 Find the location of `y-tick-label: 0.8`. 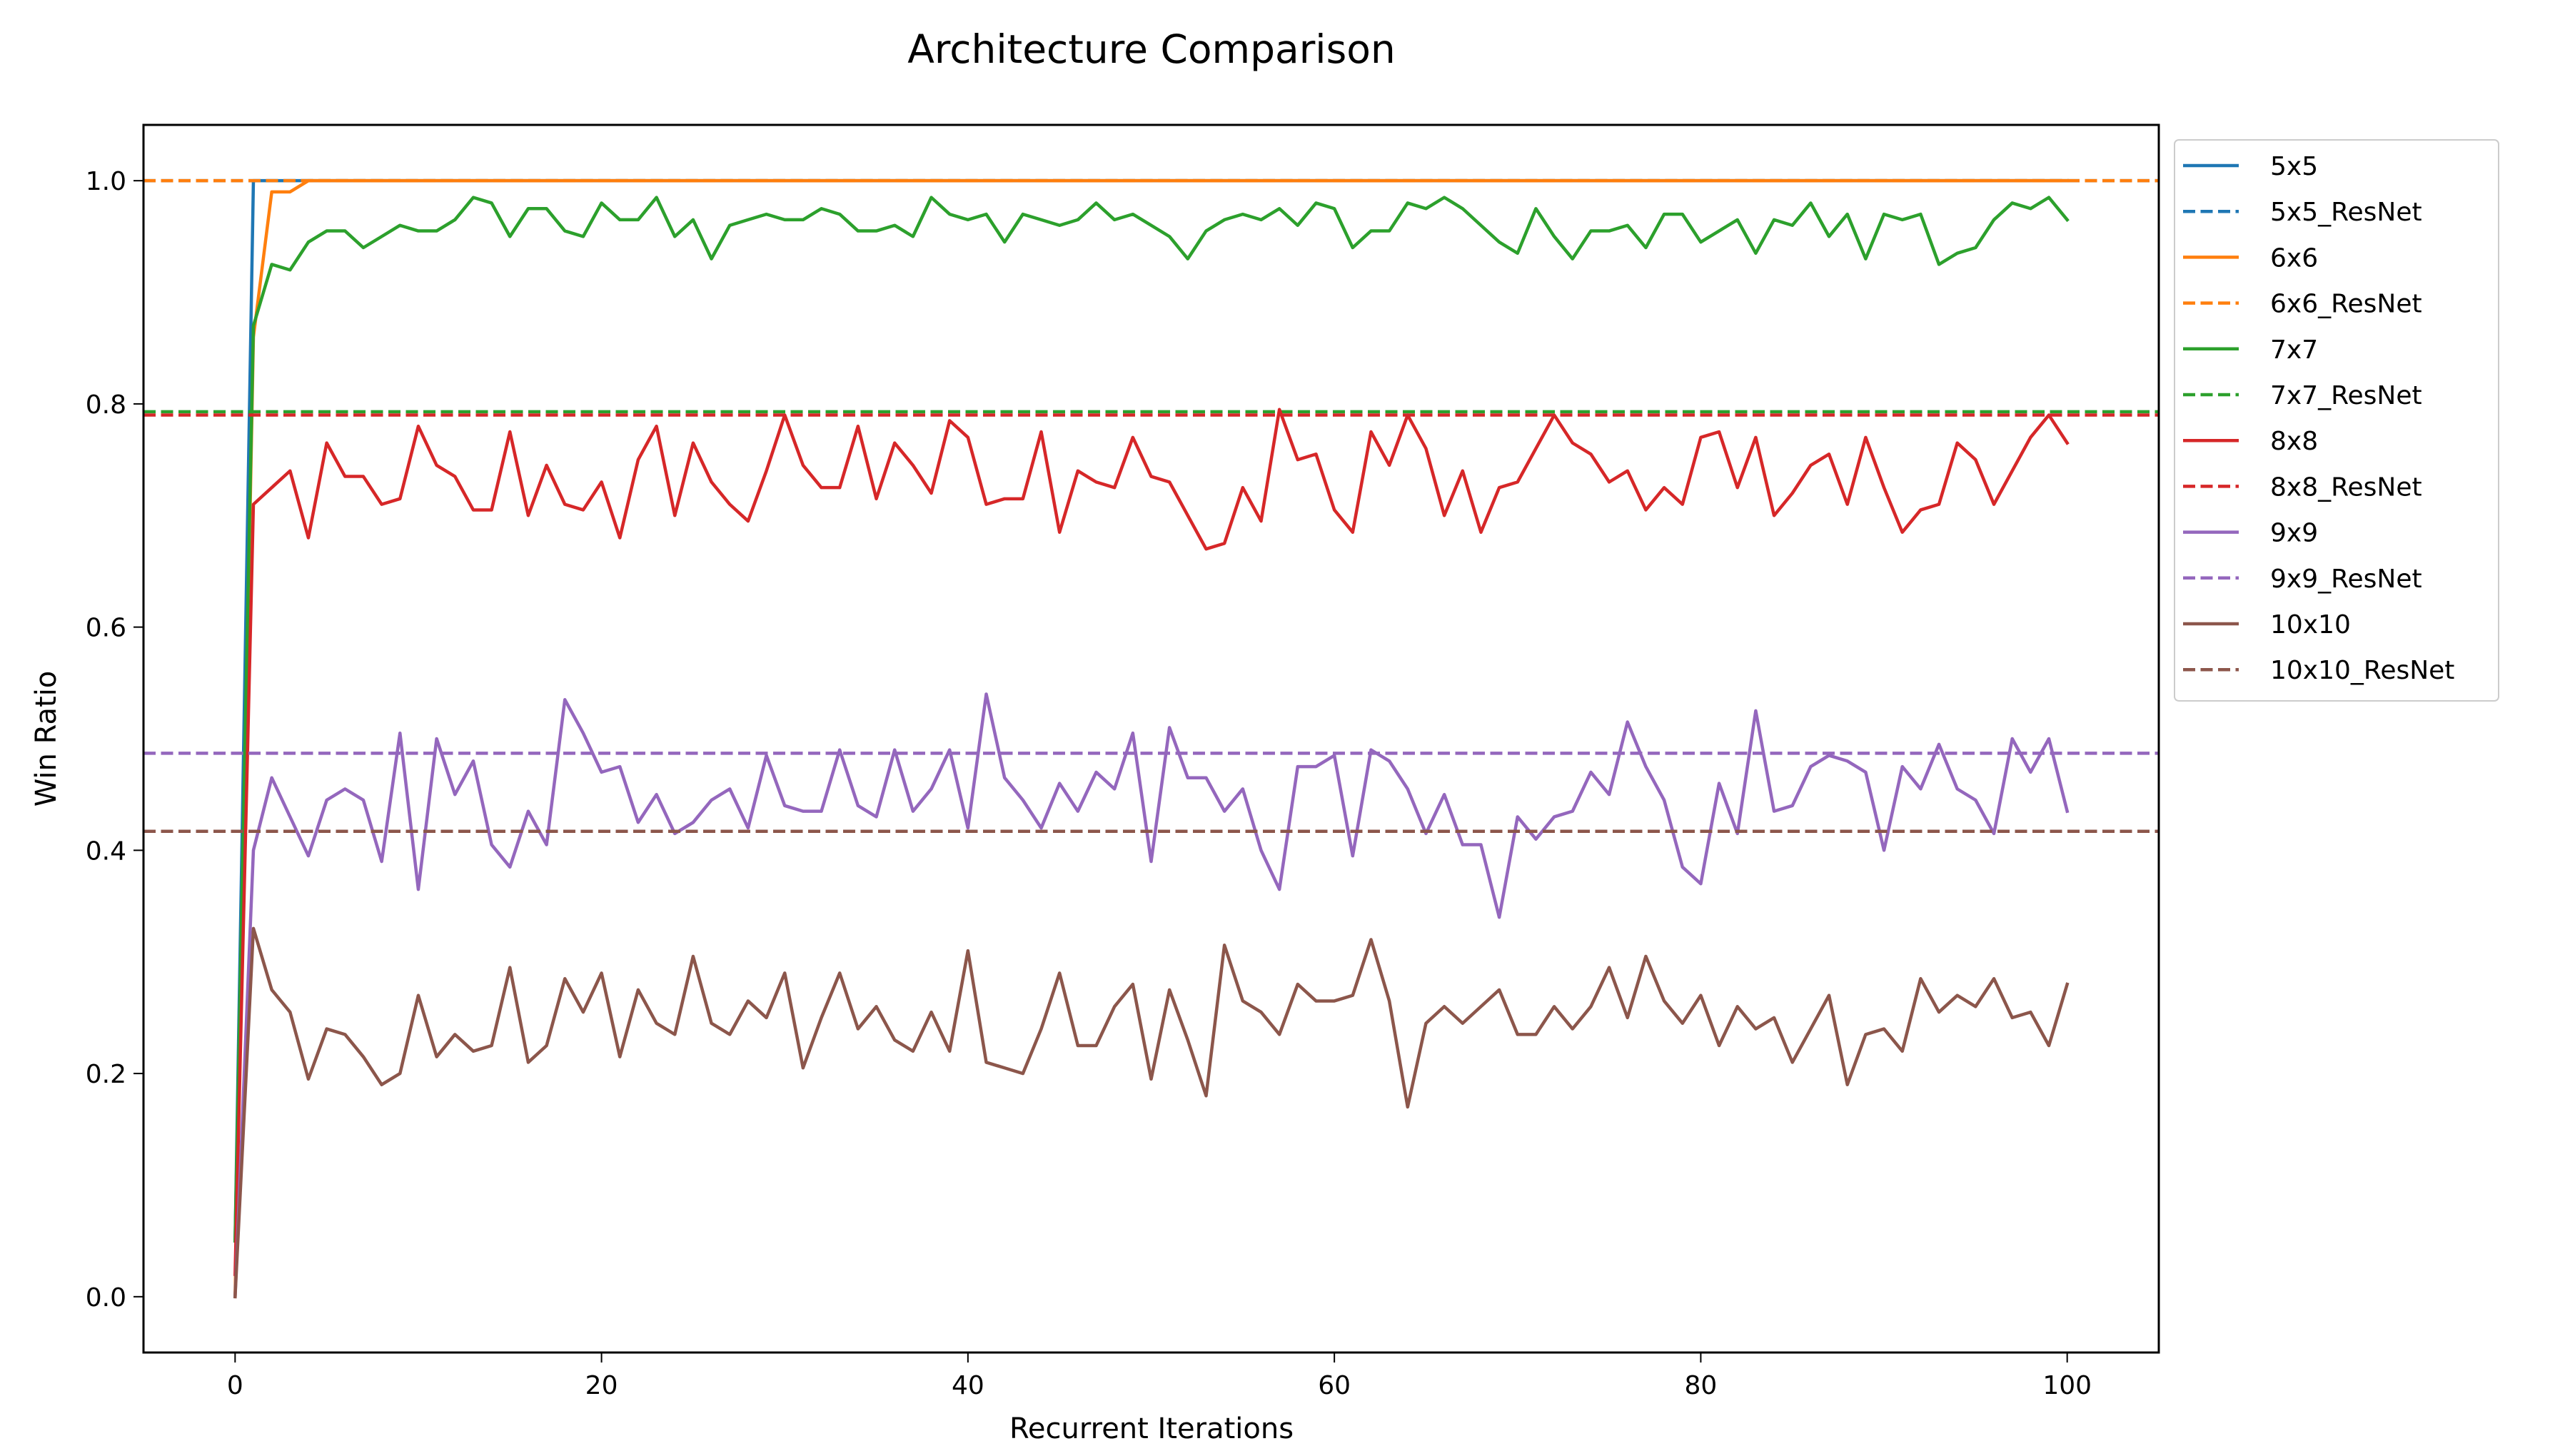

y-tick-label: 0.8 is located at coordinates (106, 405).